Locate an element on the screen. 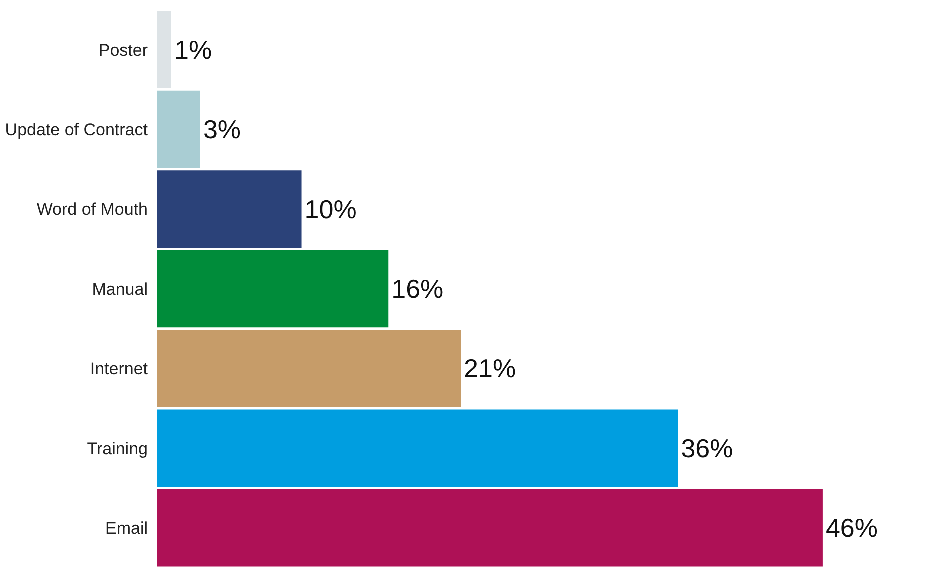 The width and height of the screenshot is (928, 573). data-label: 21% is located at coordinates (490, 369).